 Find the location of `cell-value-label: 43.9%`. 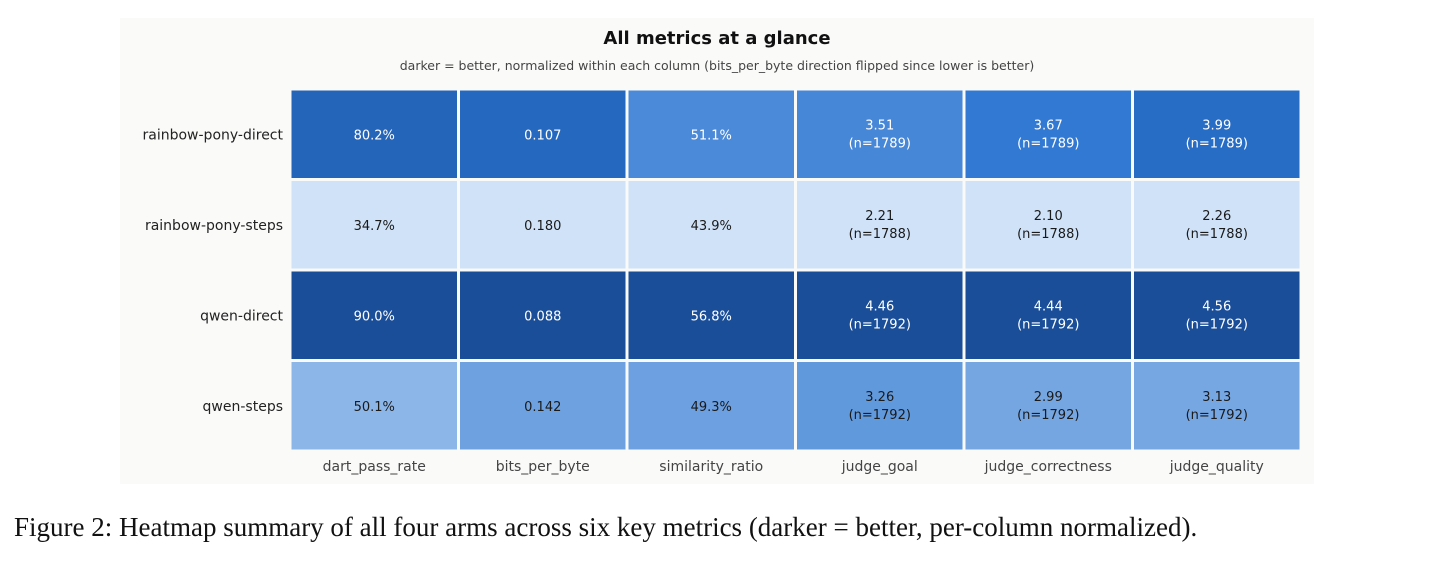

cell-value-label: 43.9% is located at coordinates (711, 226).